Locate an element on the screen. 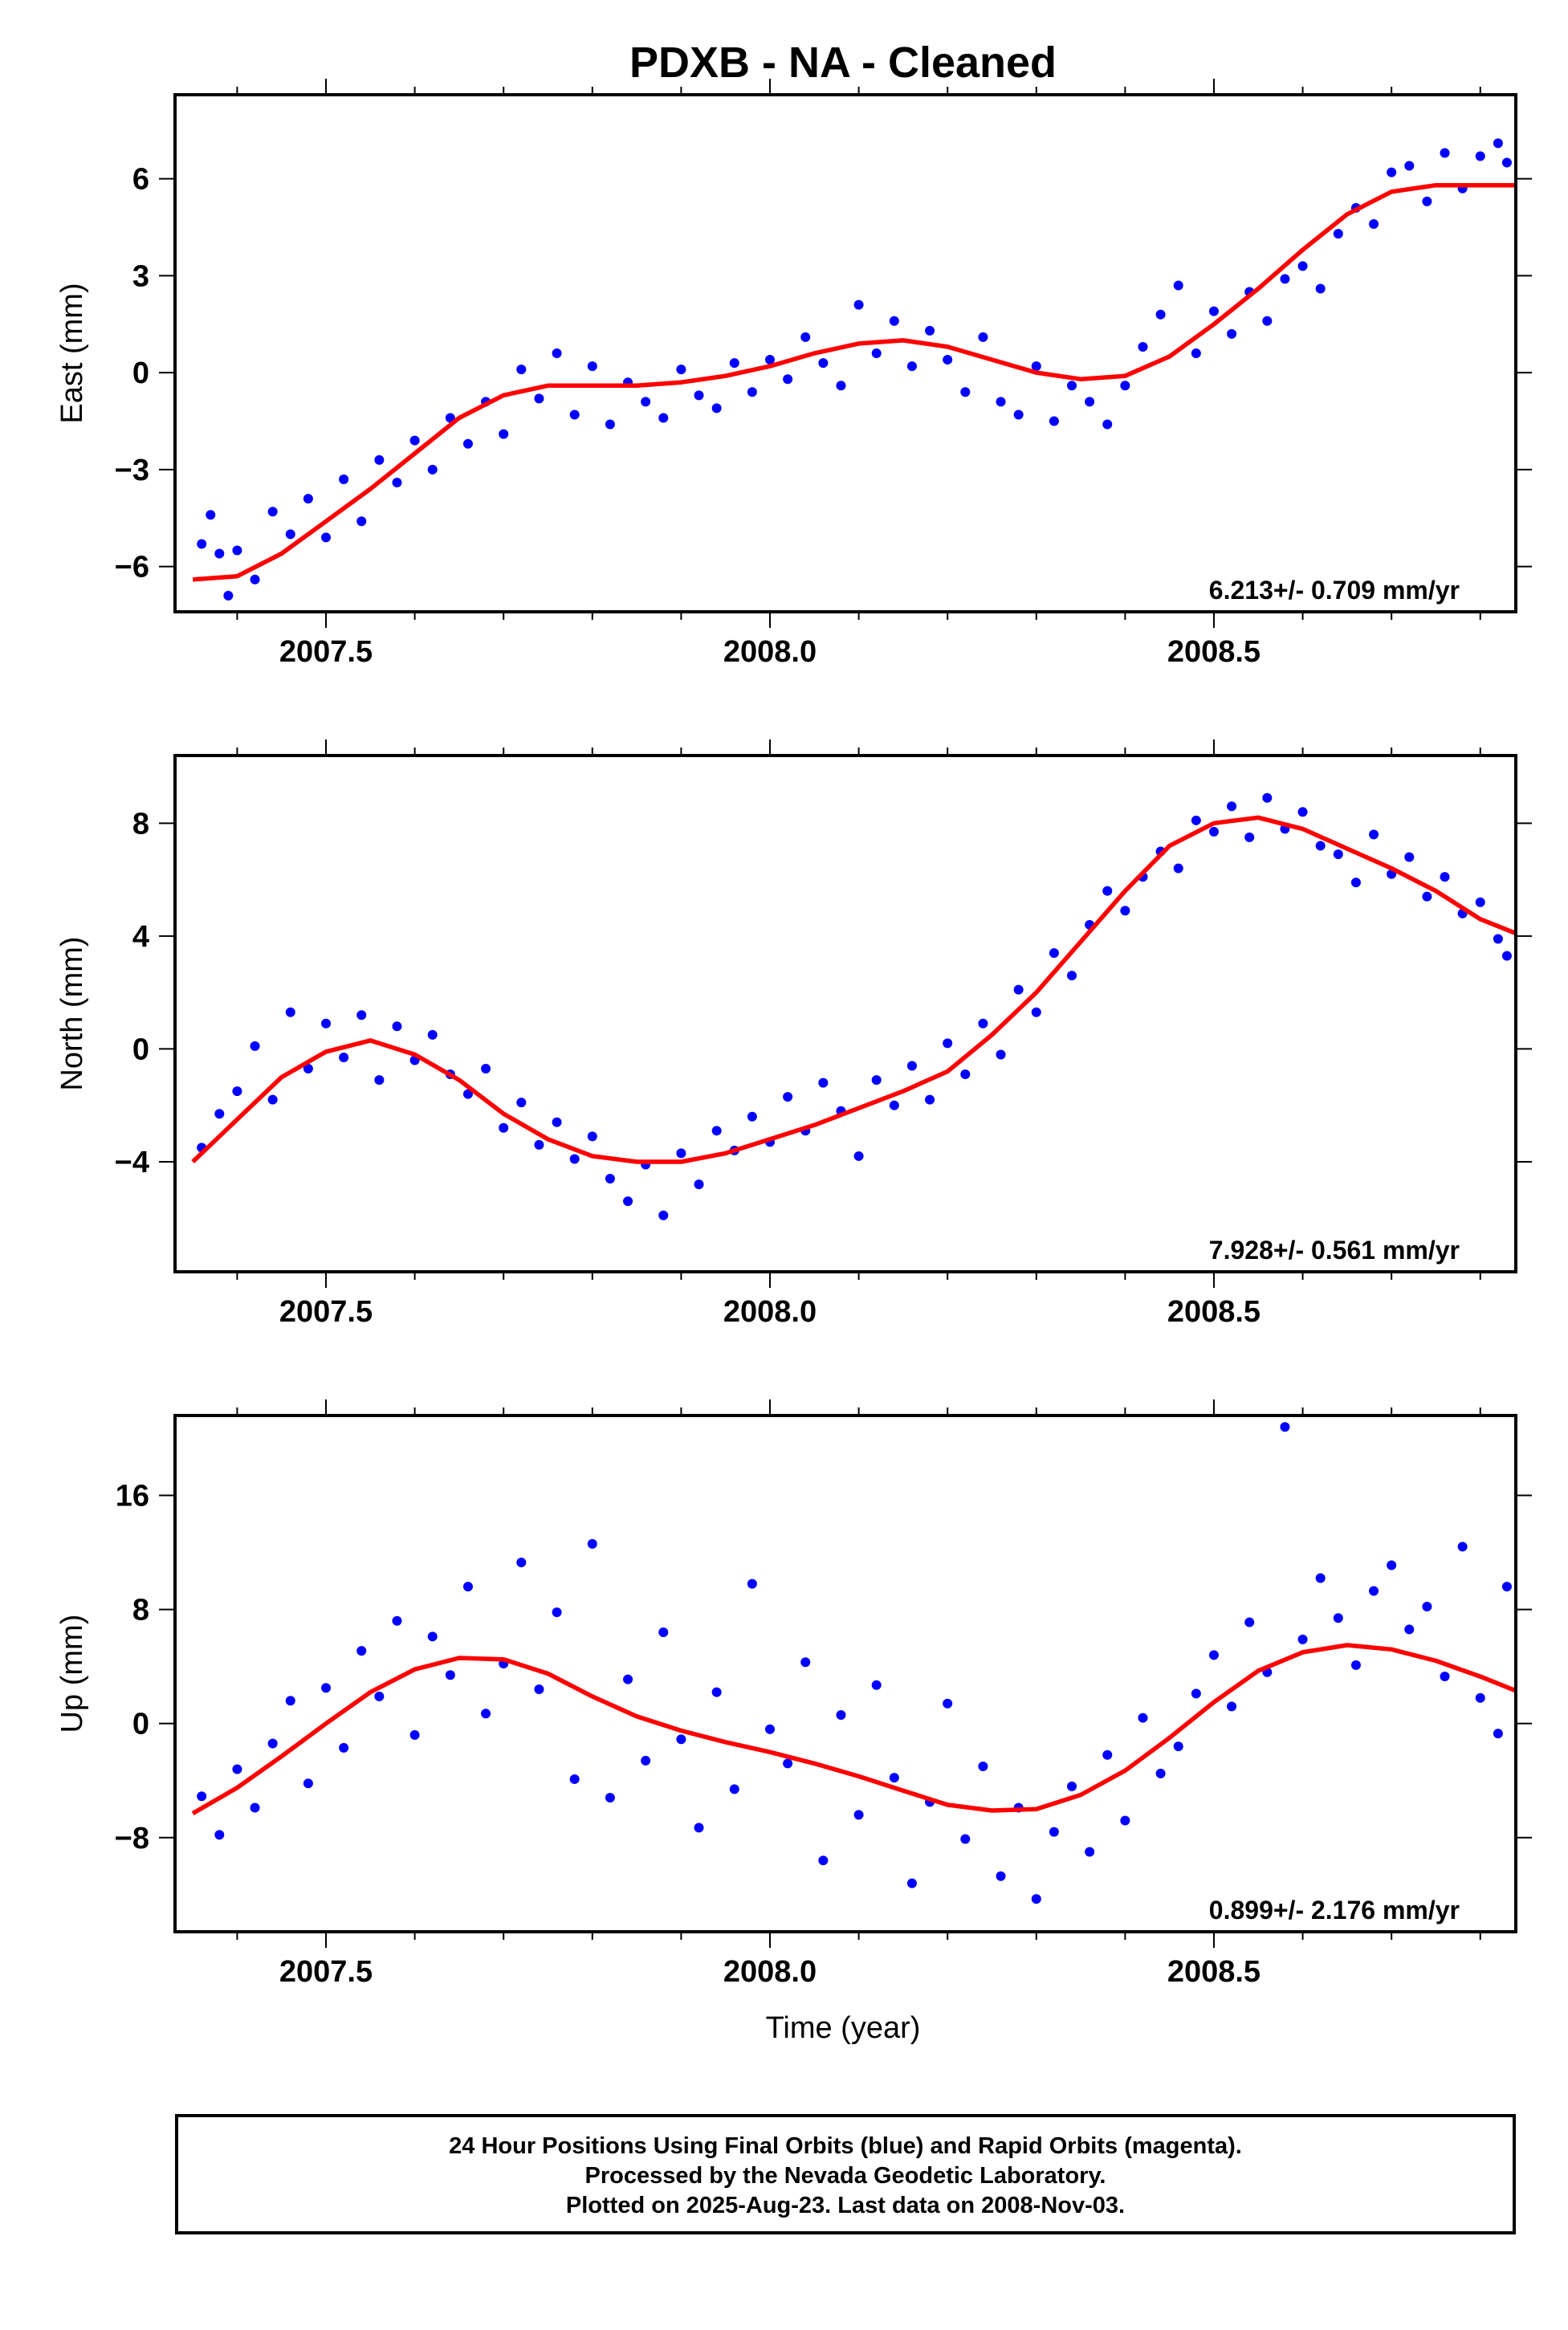 This screenshot has height=2330, width=1568. x-tick-label: 2008.0 is located at coordinates (770, 1312).